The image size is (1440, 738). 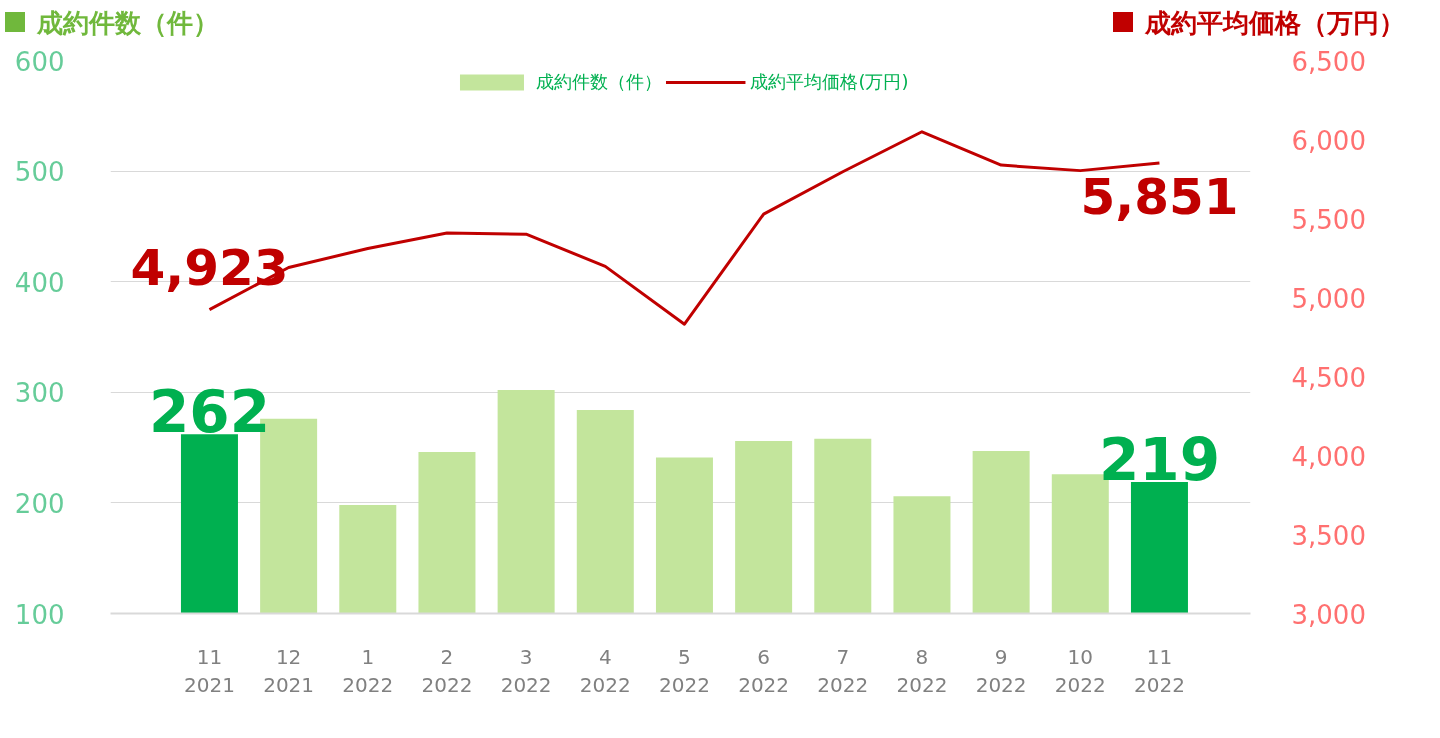 I want to click on y-tick-label: 400, so click(x=39, y=282).